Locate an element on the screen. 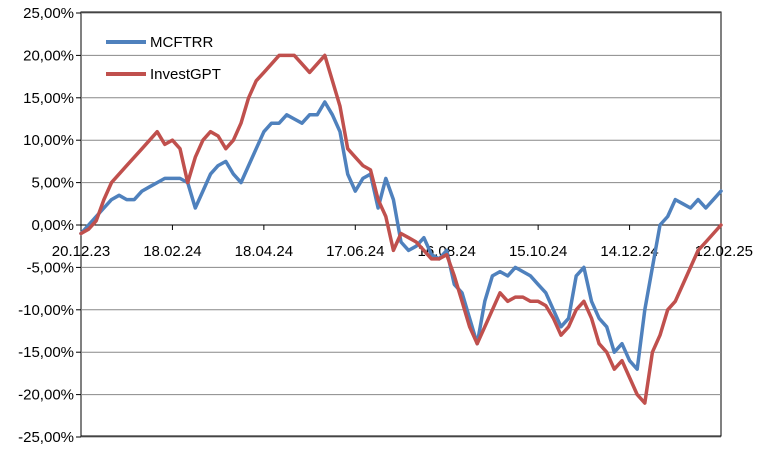 This screenshot has width=758, height=449. y-tick-label: 5,00% is located at coordinates (52, 183).